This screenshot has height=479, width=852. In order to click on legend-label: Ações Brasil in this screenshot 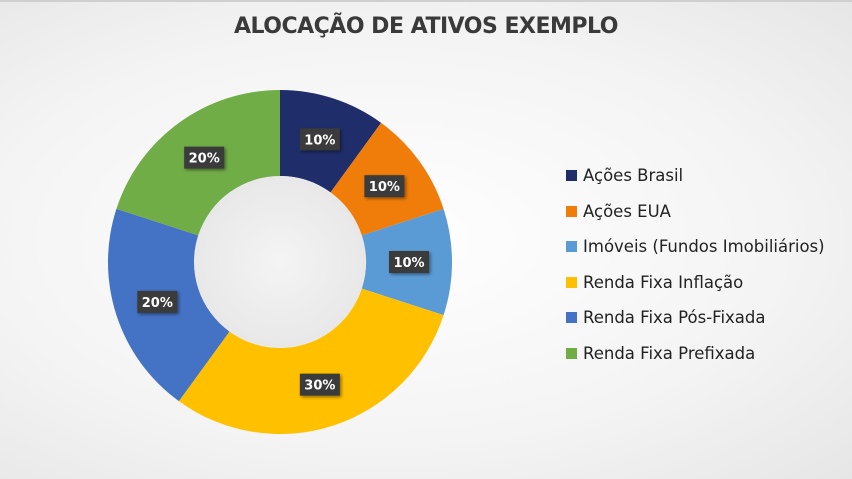, I will do `click(633, 176)`.